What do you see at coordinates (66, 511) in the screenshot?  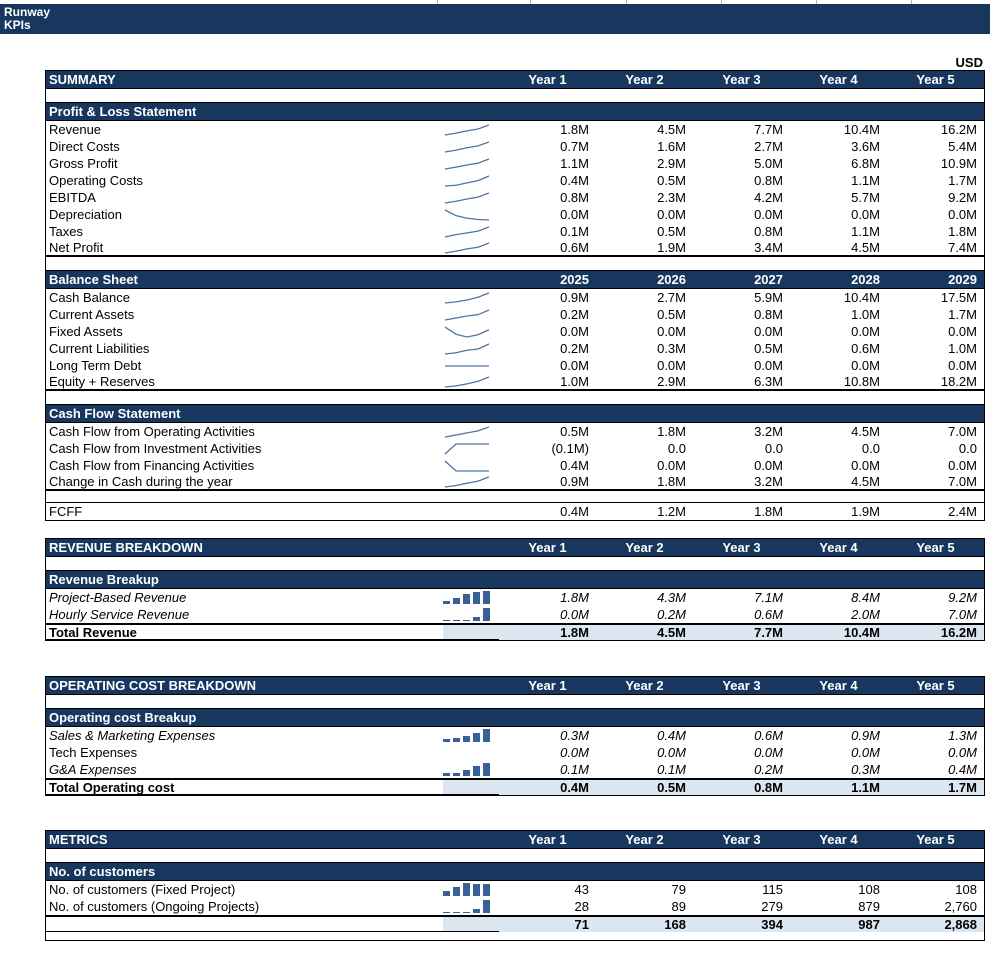 I see `row-label: FCFF` at bounding box center [66, 511].